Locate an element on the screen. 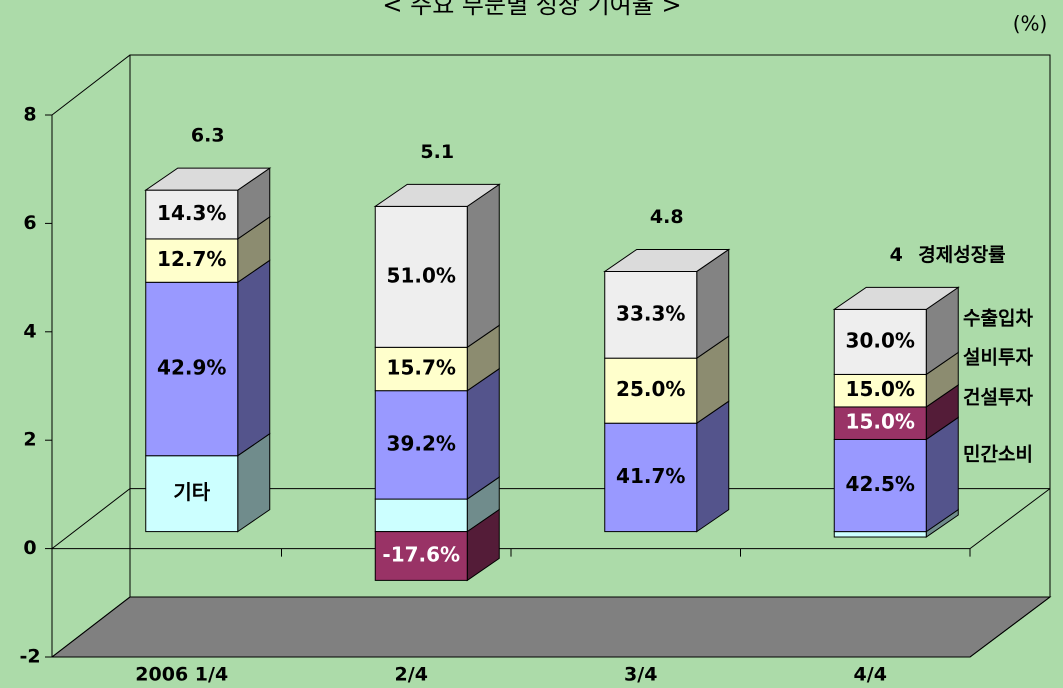  segment-label: 12.7% is located at coordinates (191, 259).